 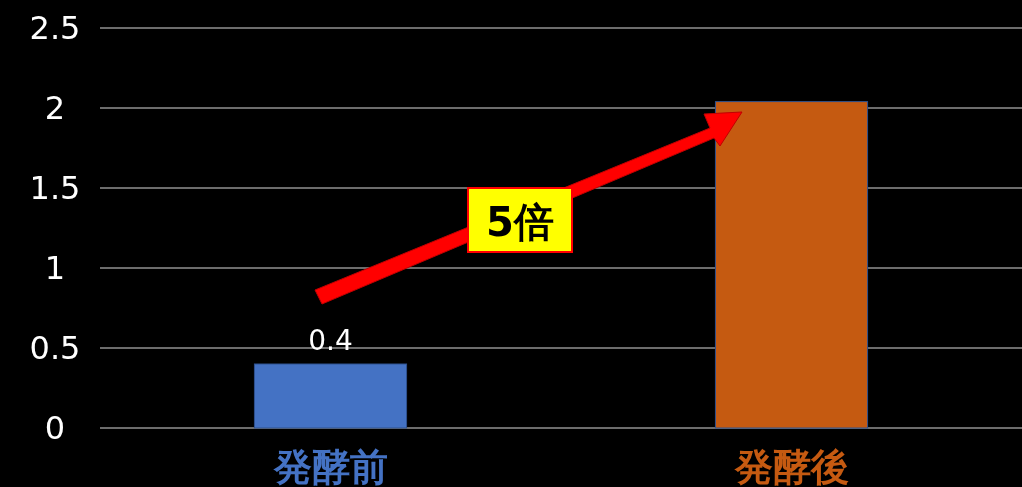 What do you see at coordinates (791, 466) in the screenshot?
I see `x-tick-label: 発酵後` at bounding box center [791, 466].